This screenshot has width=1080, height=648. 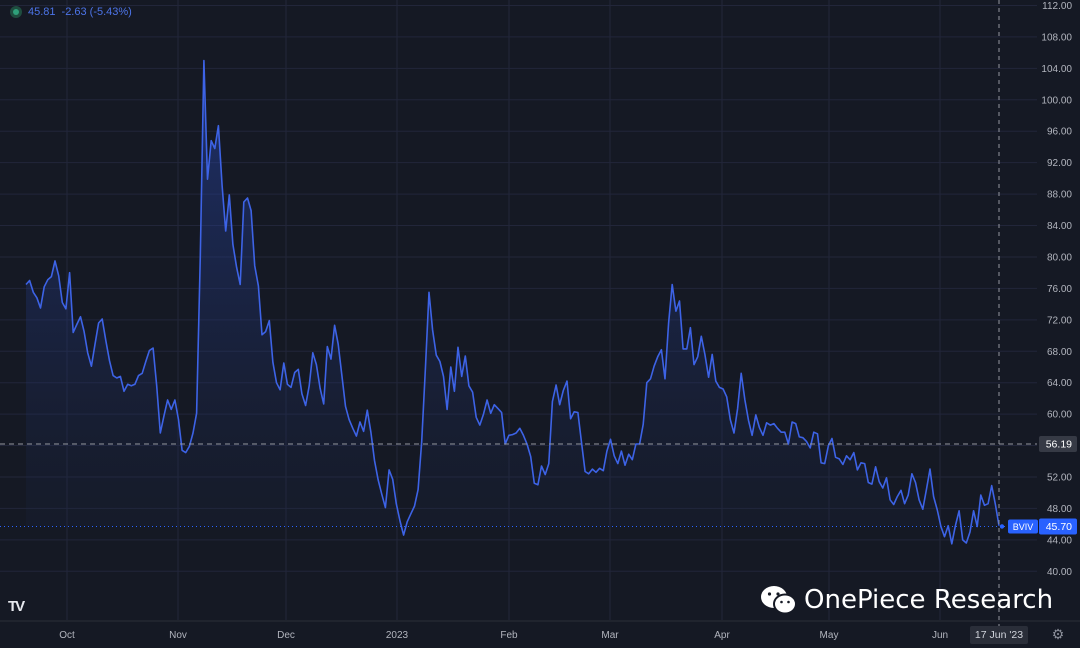 I want to click on series-tag-name: BVIV, so click(x=1023, y=527).